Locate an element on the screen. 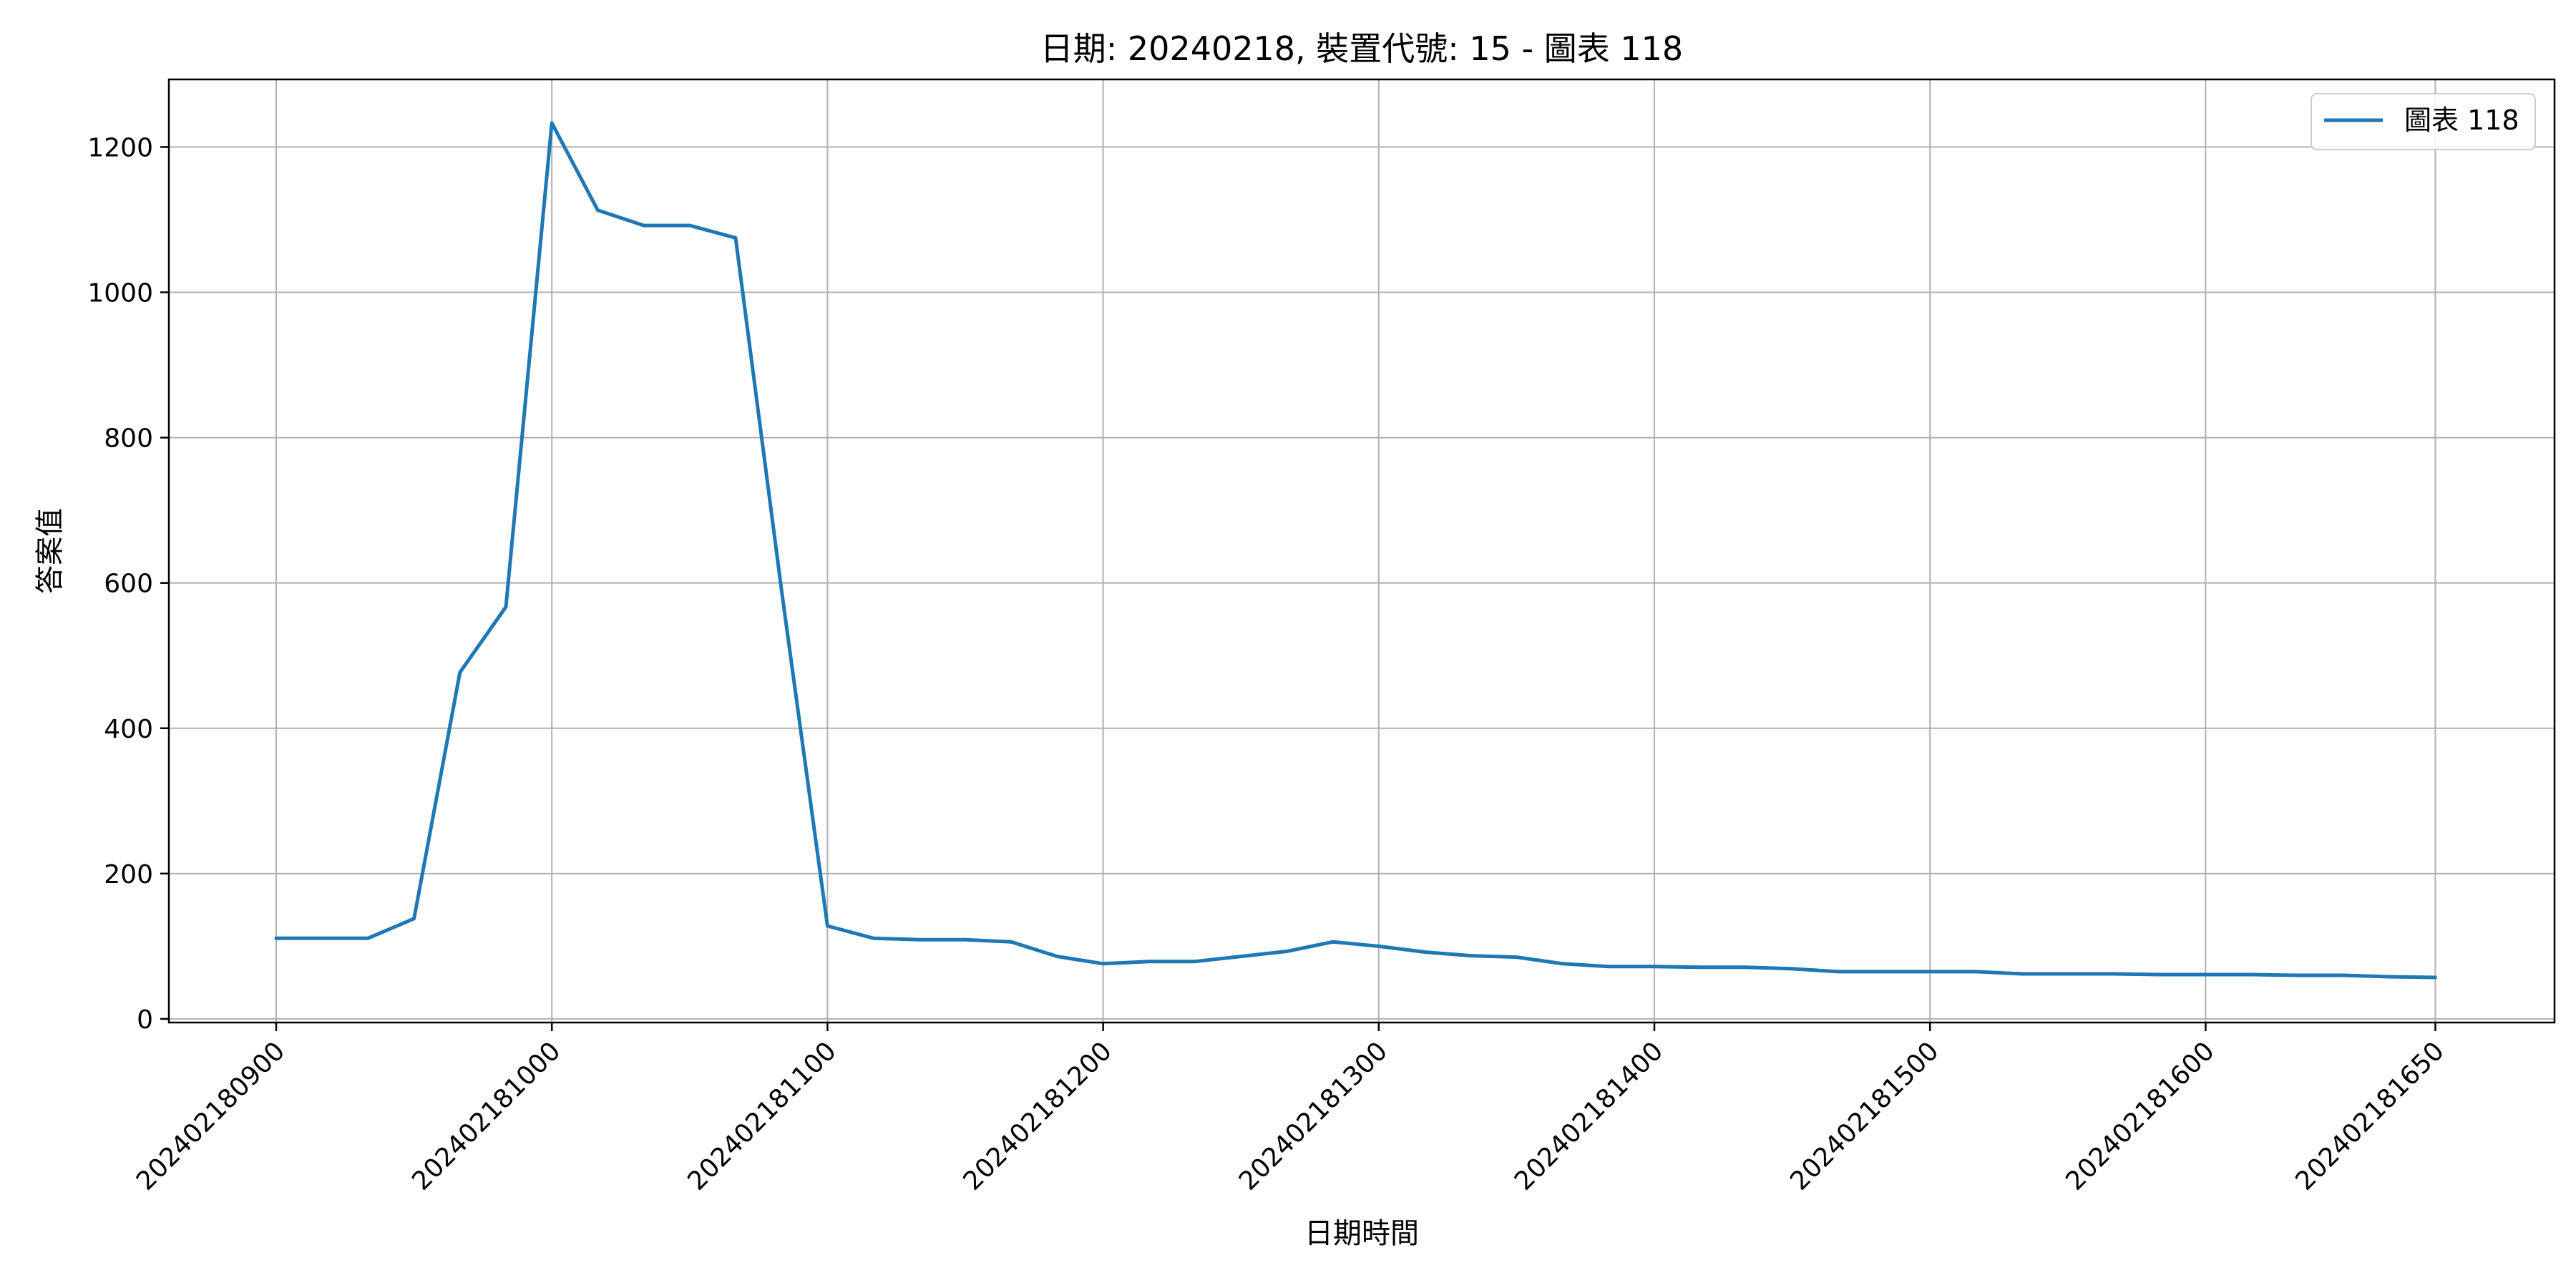 Image resolution: width=2576 pixels, height=1288 pixels. legend-box is located at coordinates (2423, 122).